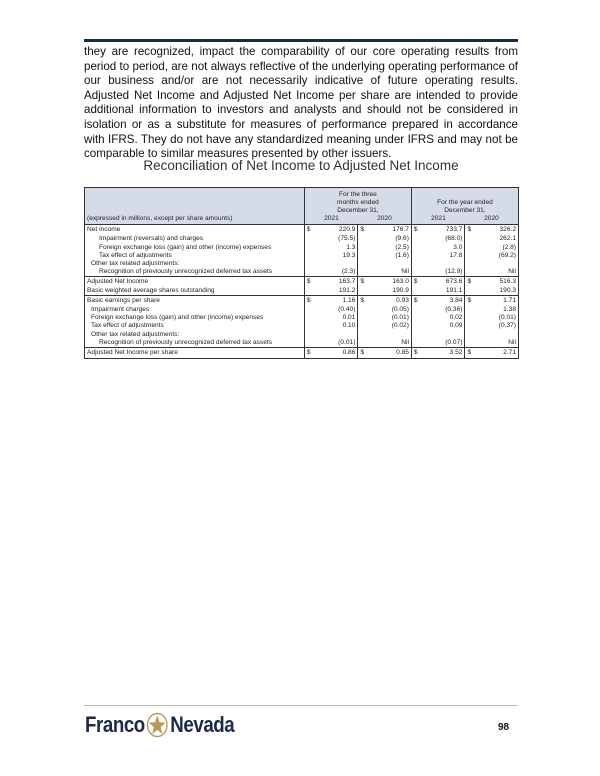 The image size is (600, 776). I want to click on table-row: Net income $220.9 $176.7 $733.7 $326.2, so click(301, 230).